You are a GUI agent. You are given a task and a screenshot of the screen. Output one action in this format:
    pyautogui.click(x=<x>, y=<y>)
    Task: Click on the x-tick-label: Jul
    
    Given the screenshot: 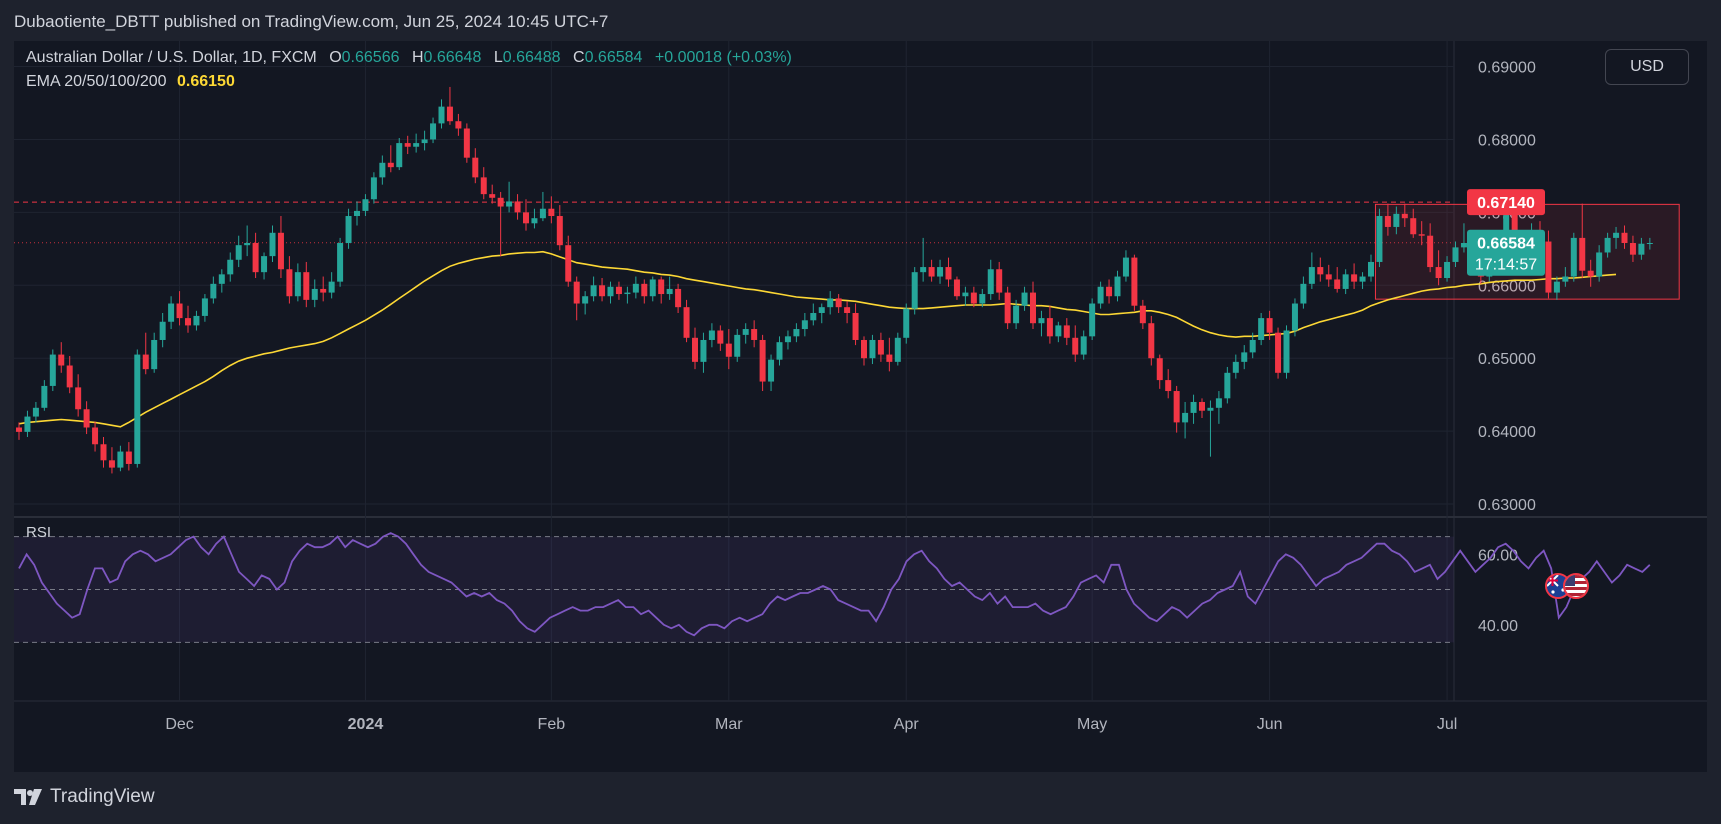 What is the action you would take?
    pyautogui.click(x=1447, y=724)
    